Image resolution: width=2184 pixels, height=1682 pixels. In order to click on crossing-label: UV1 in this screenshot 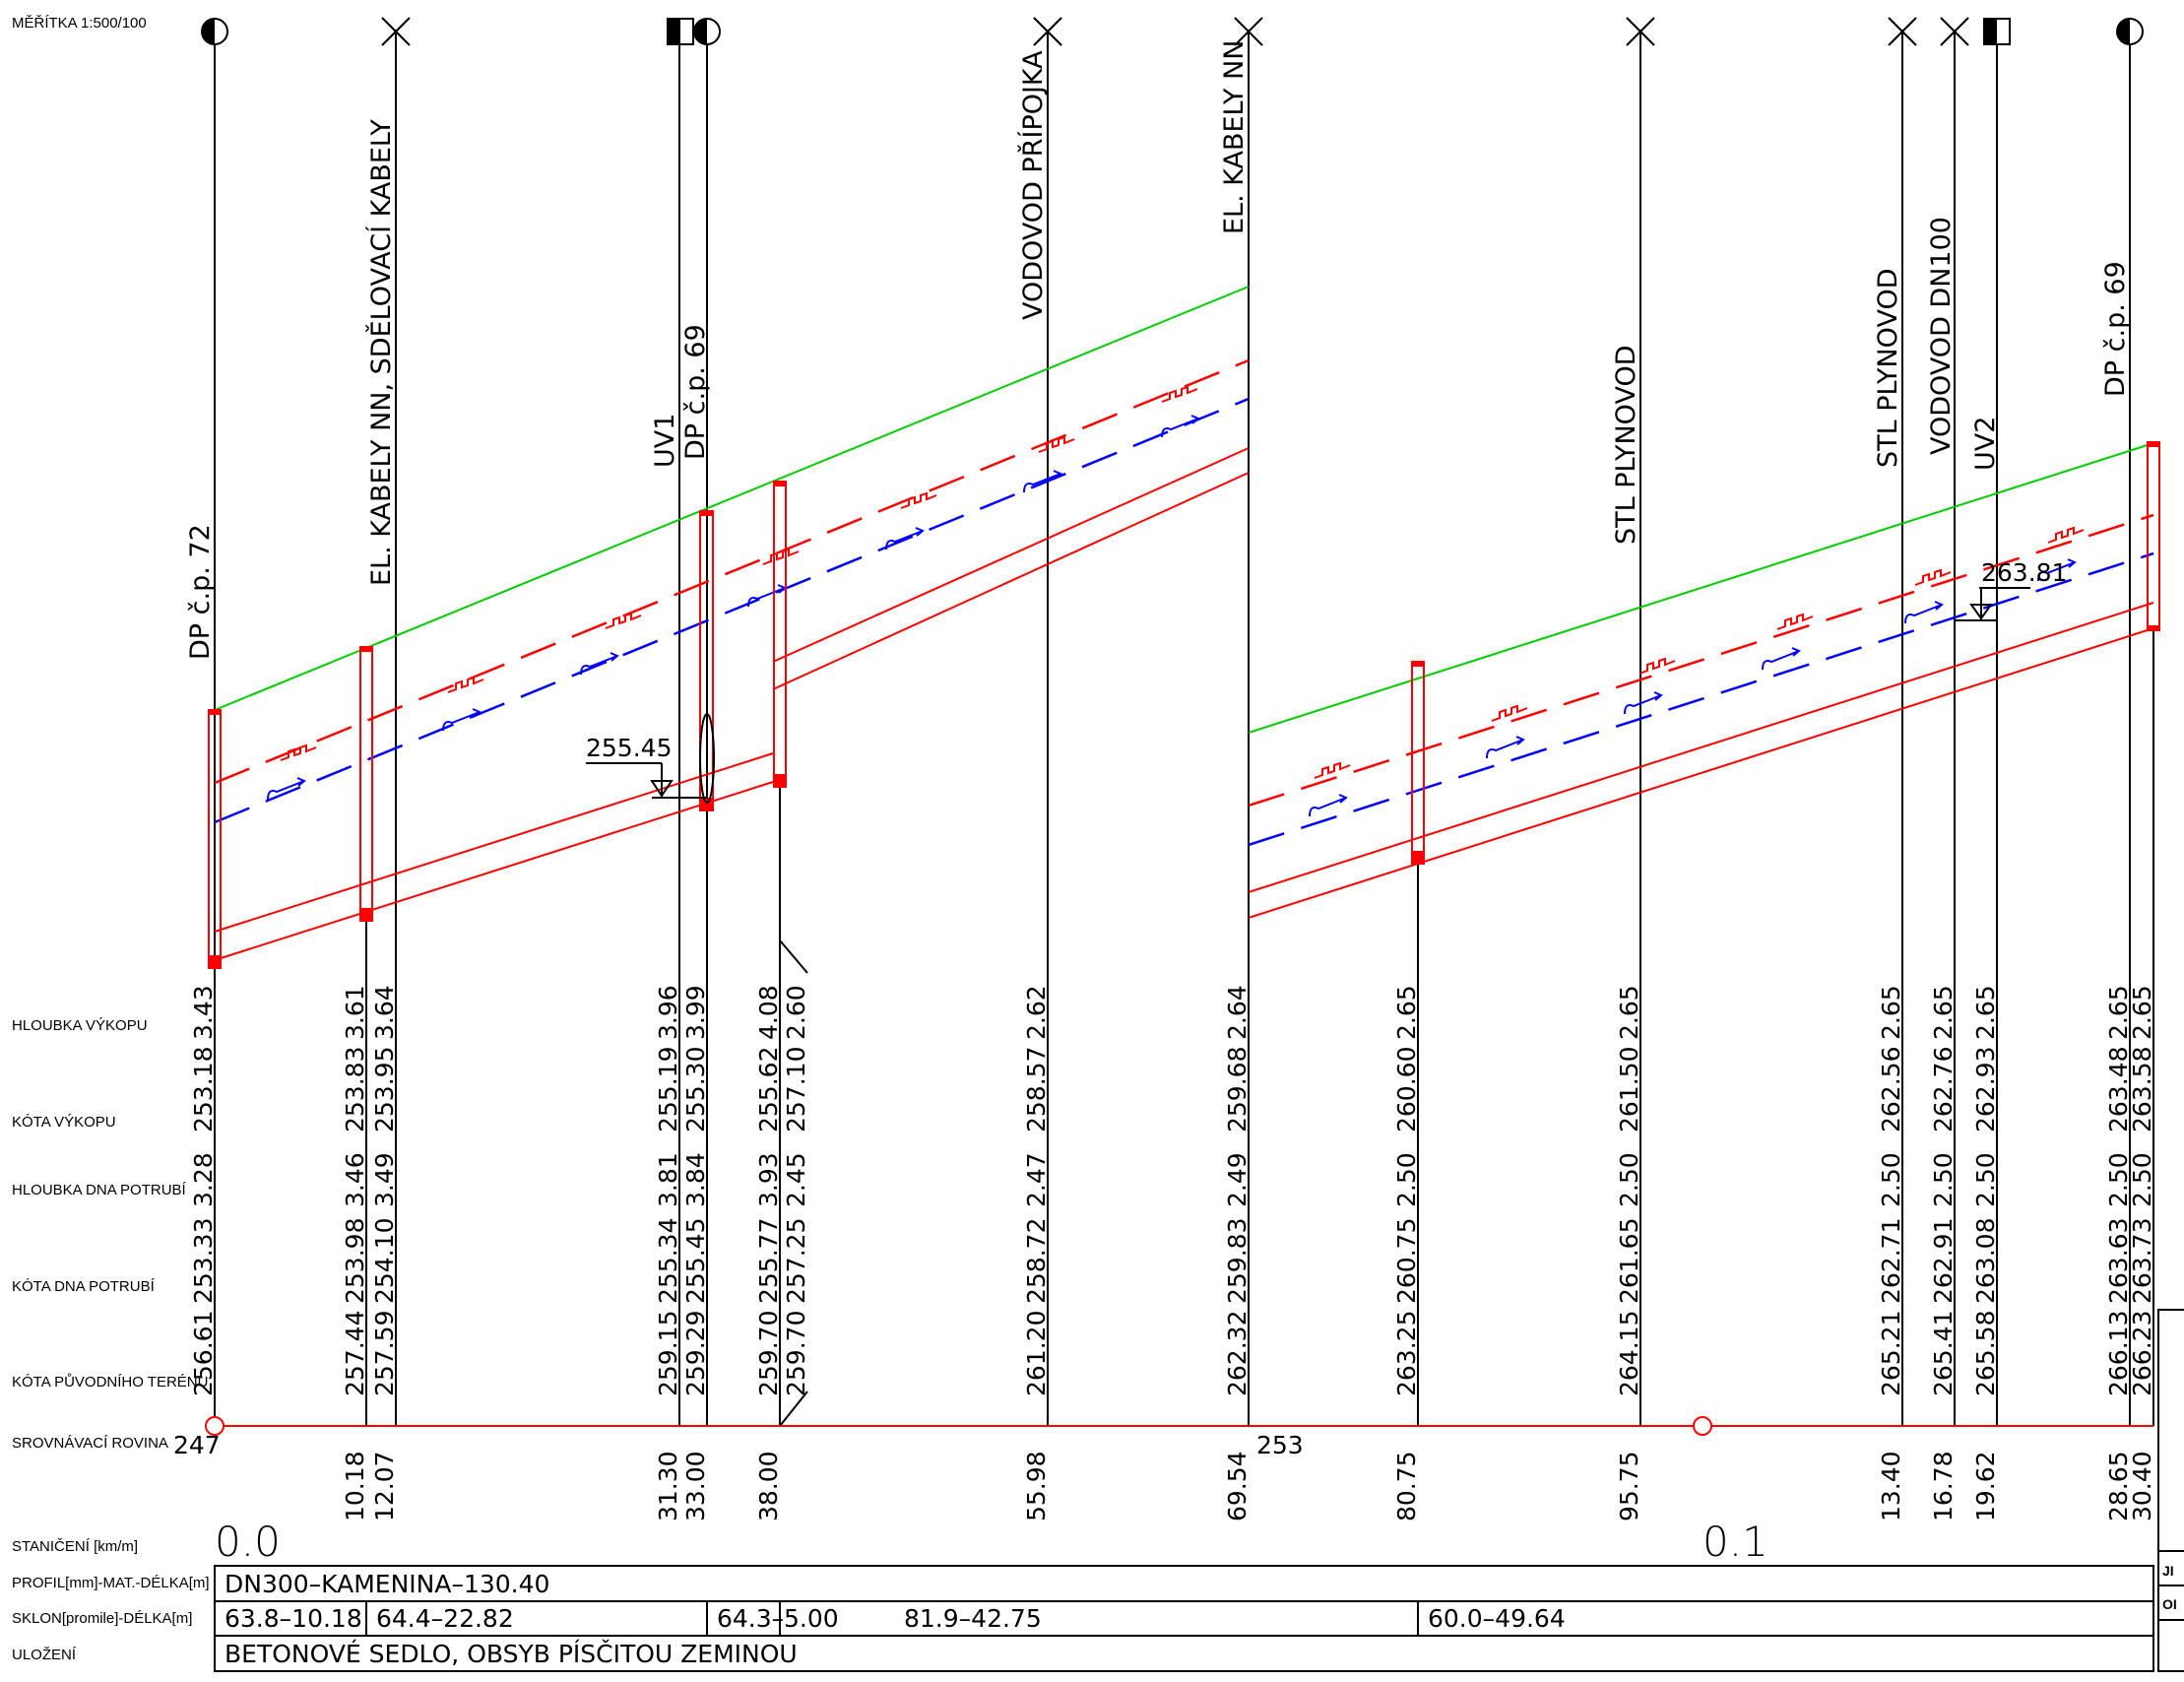, I will do `click(665, 441)`.